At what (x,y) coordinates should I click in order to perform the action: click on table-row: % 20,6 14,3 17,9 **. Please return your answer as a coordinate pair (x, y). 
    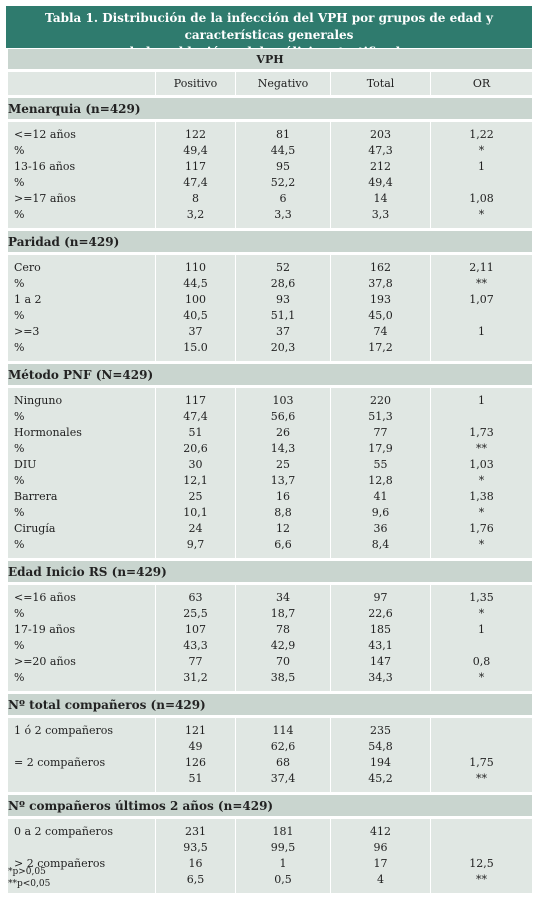
    Looking at the image, I should click on (270, 449).